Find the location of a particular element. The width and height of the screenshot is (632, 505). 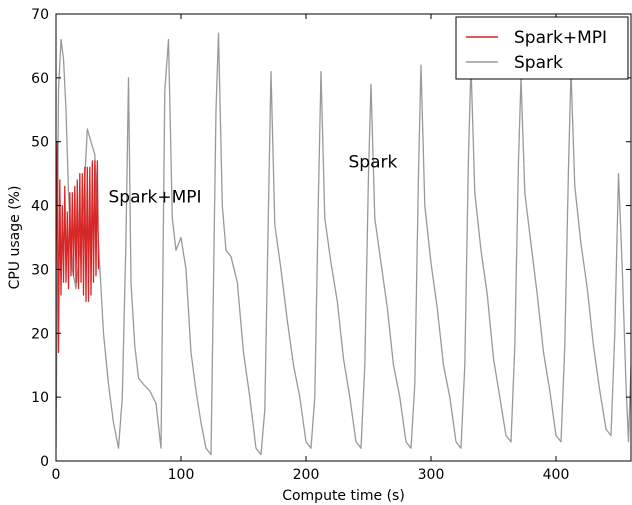

annotations: Spark+MPI Spark is located at coordinates (253, 179).